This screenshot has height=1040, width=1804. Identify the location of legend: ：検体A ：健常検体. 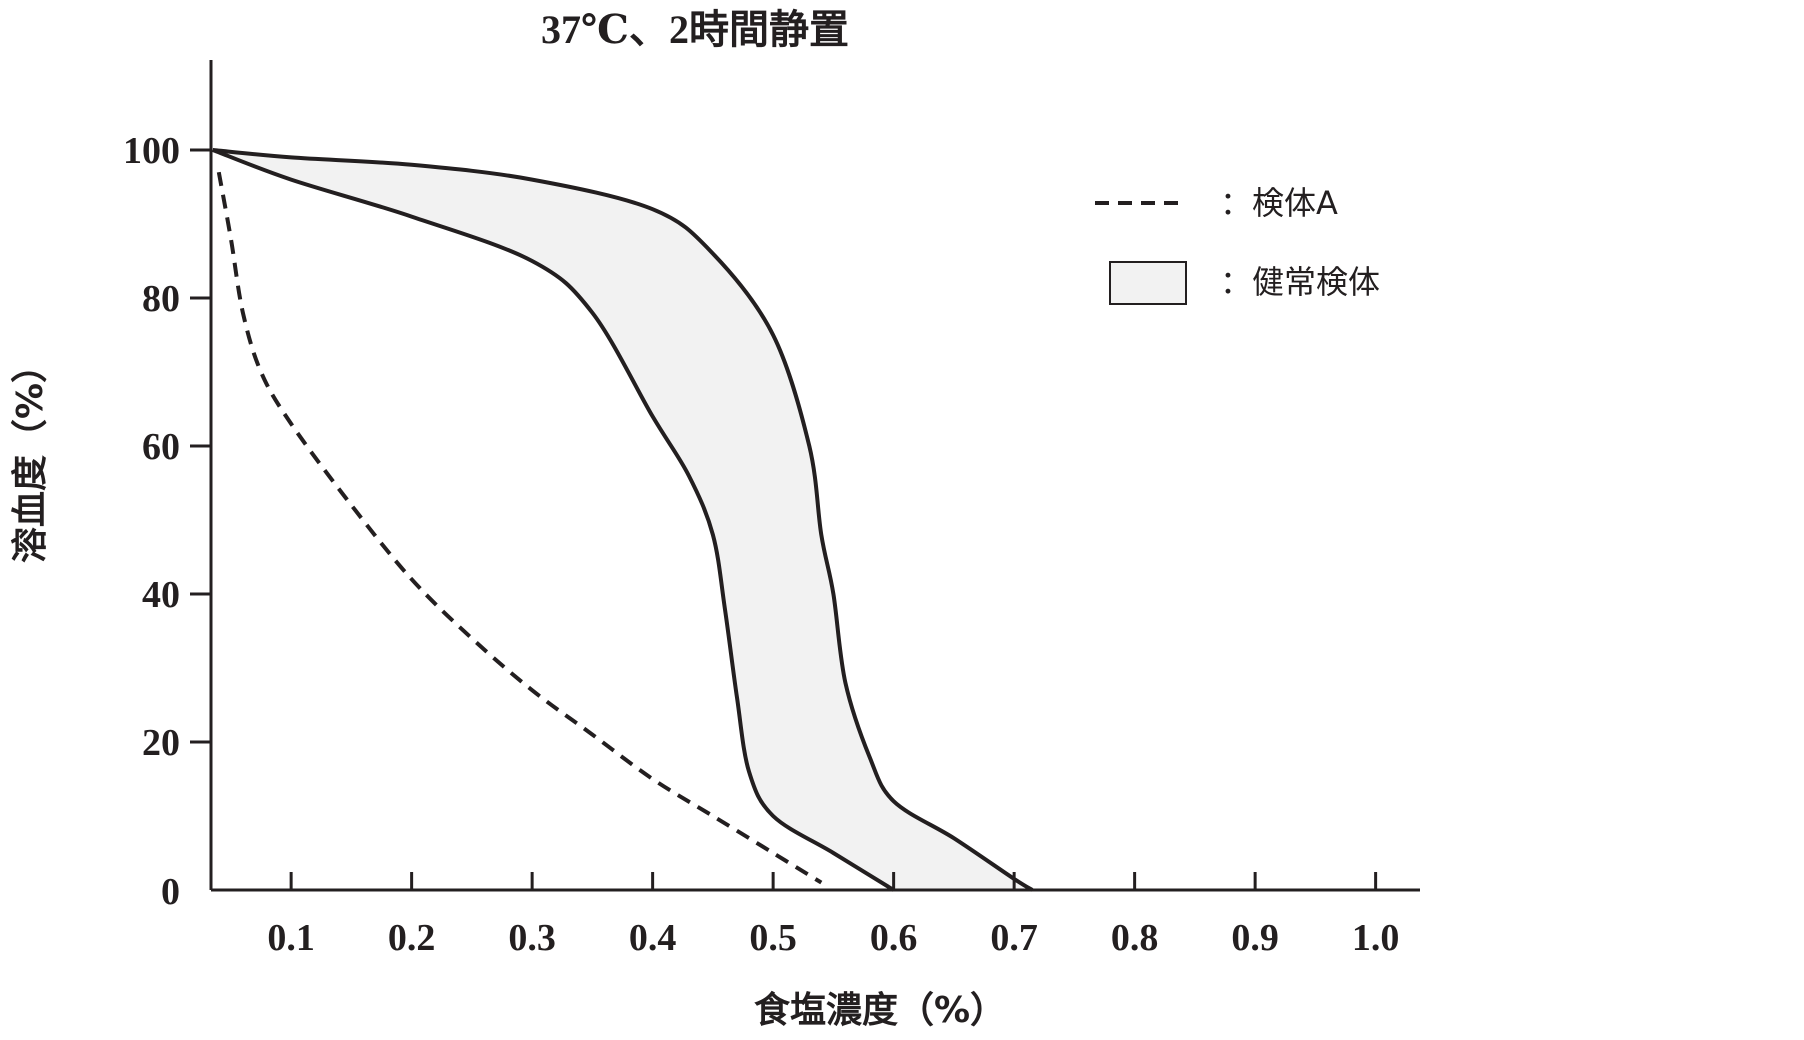
(1237, 244).